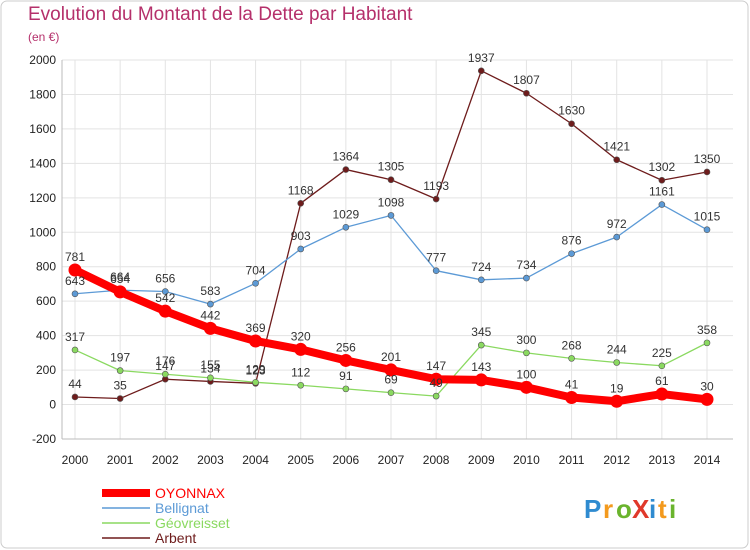  Describe the element at coordinates (707, 159) in the screenshot. I see `data-label: 1350` at that location.